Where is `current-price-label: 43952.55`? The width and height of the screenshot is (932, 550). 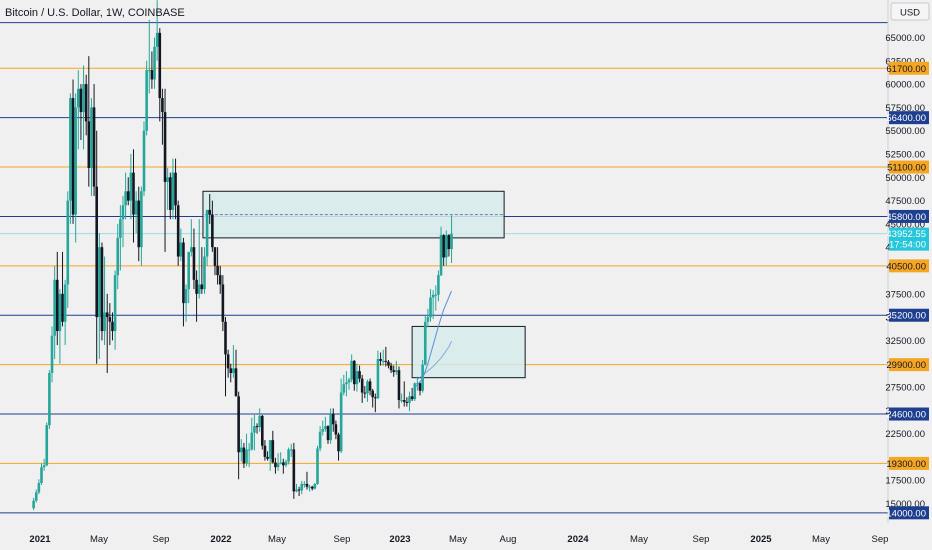 current-price-label: 43952.55 is located at coordinates (906, 234).